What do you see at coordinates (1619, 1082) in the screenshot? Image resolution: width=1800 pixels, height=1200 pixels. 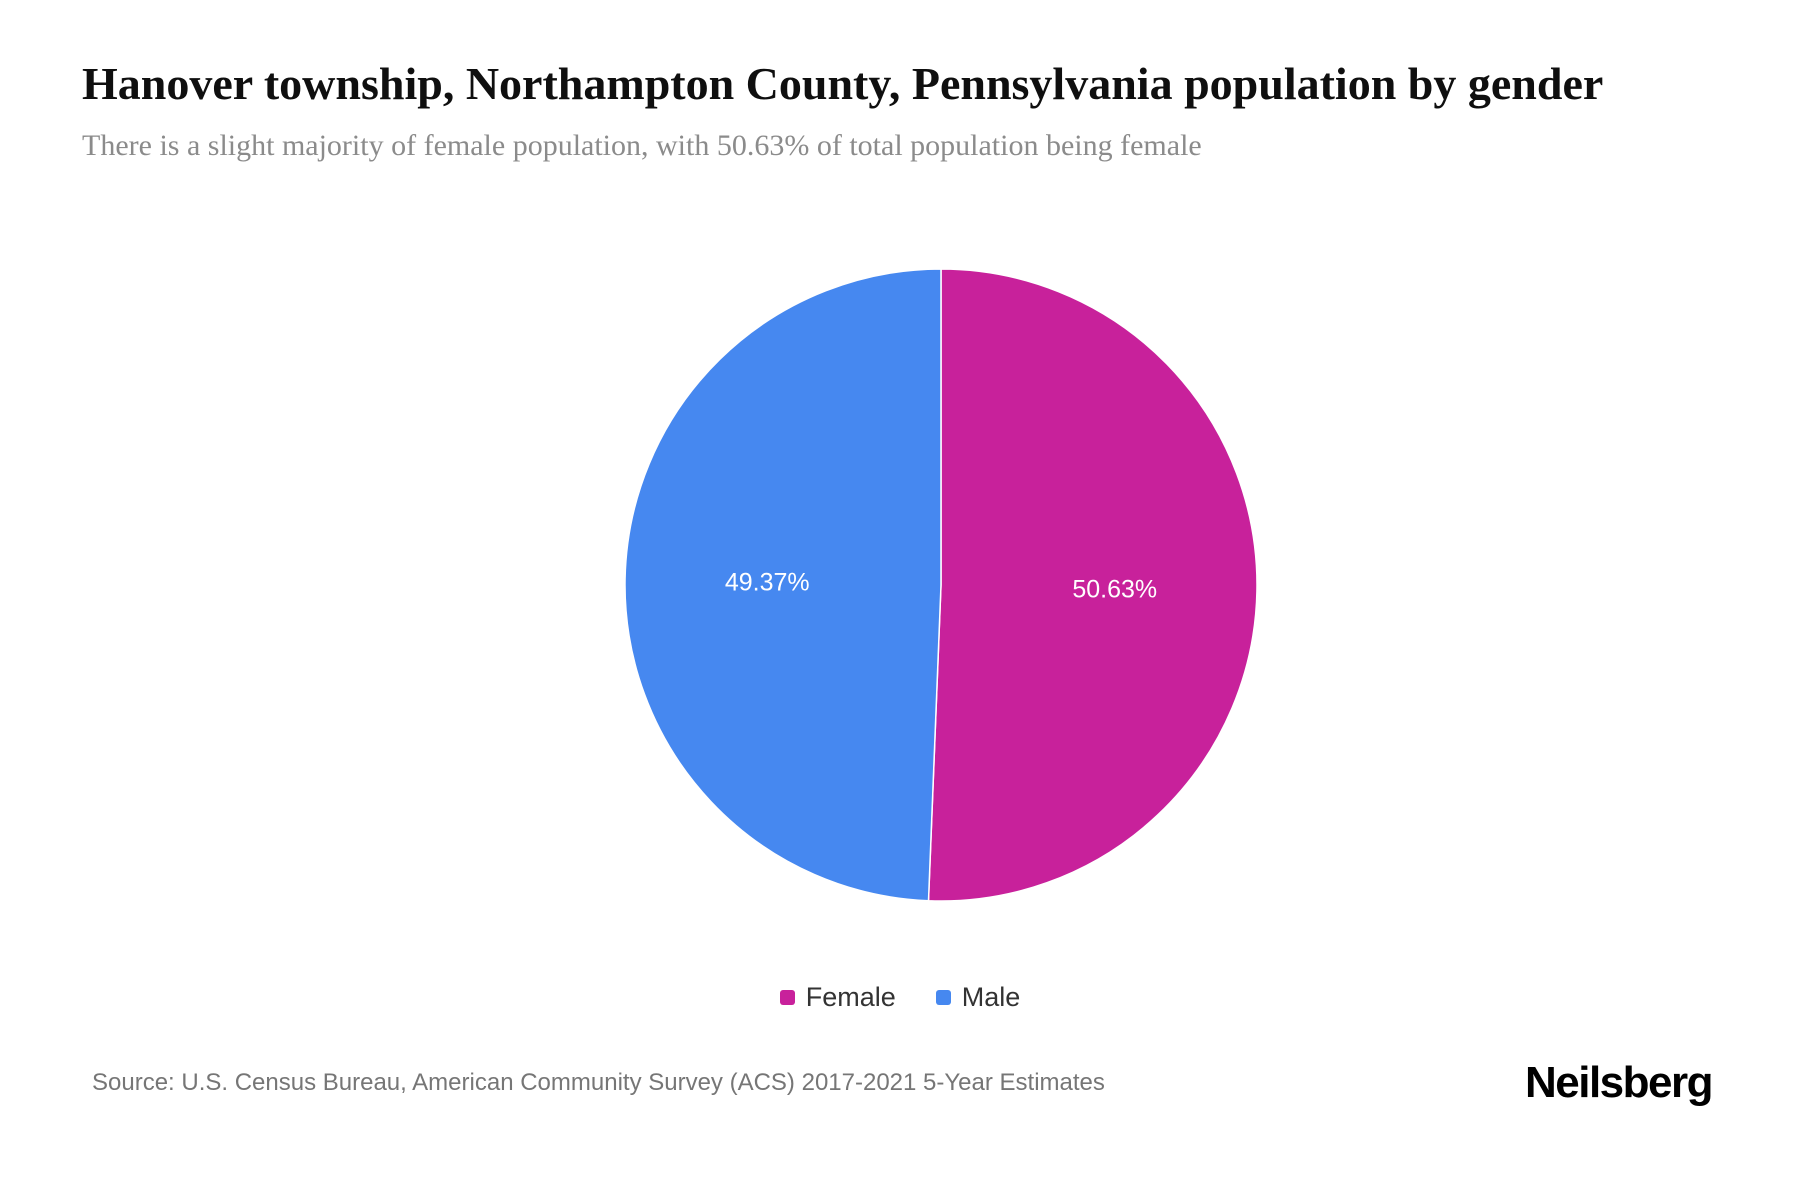 I see `neilsberg-logo: Neilsberg` at bounding box center [1619, 1082].